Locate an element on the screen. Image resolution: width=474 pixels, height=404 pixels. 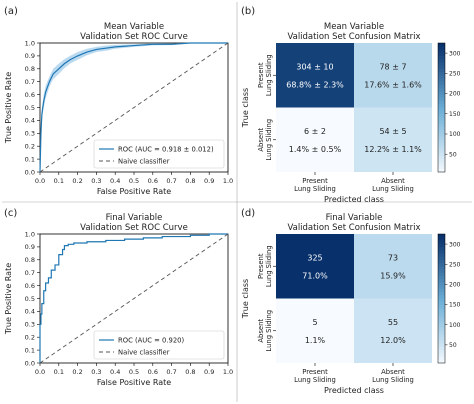
legend-box is located at coordinates (159, 345).